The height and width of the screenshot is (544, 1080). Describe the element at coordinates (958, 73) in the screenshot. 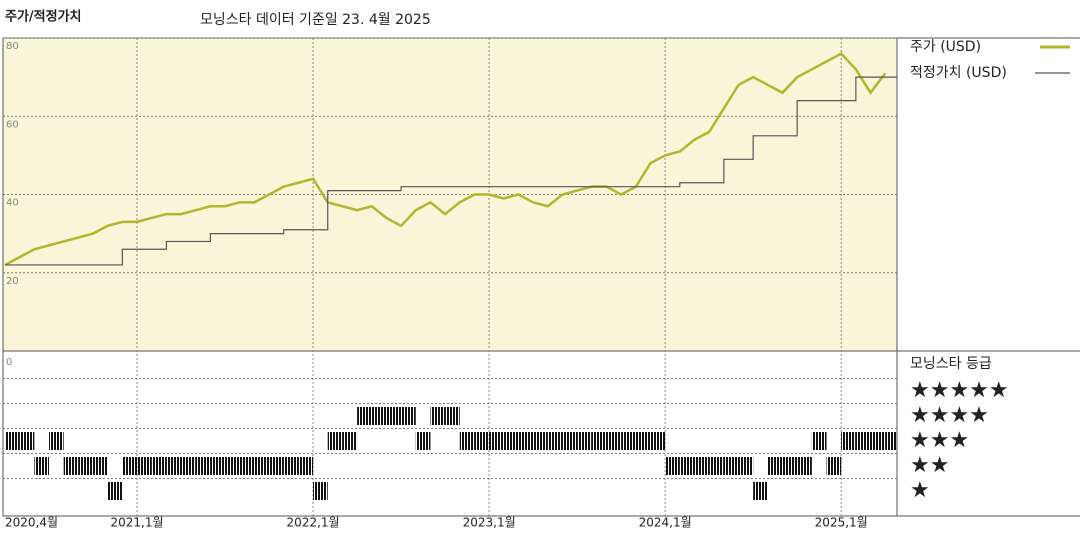

I see `legend-label: 적정가치 (USD)` at that location.